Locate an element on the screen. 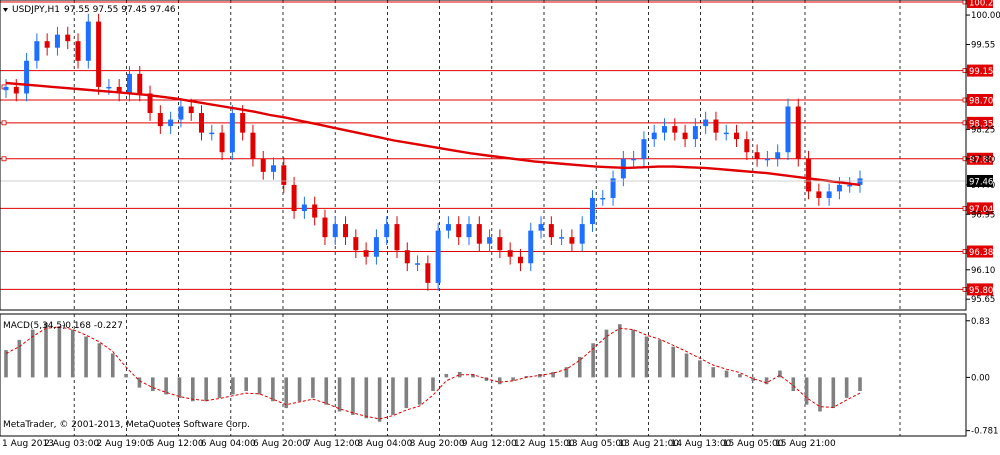 This screenshot has height=455, width=1000. price-level-label: 95.80 is located at coordinates (981, 291).